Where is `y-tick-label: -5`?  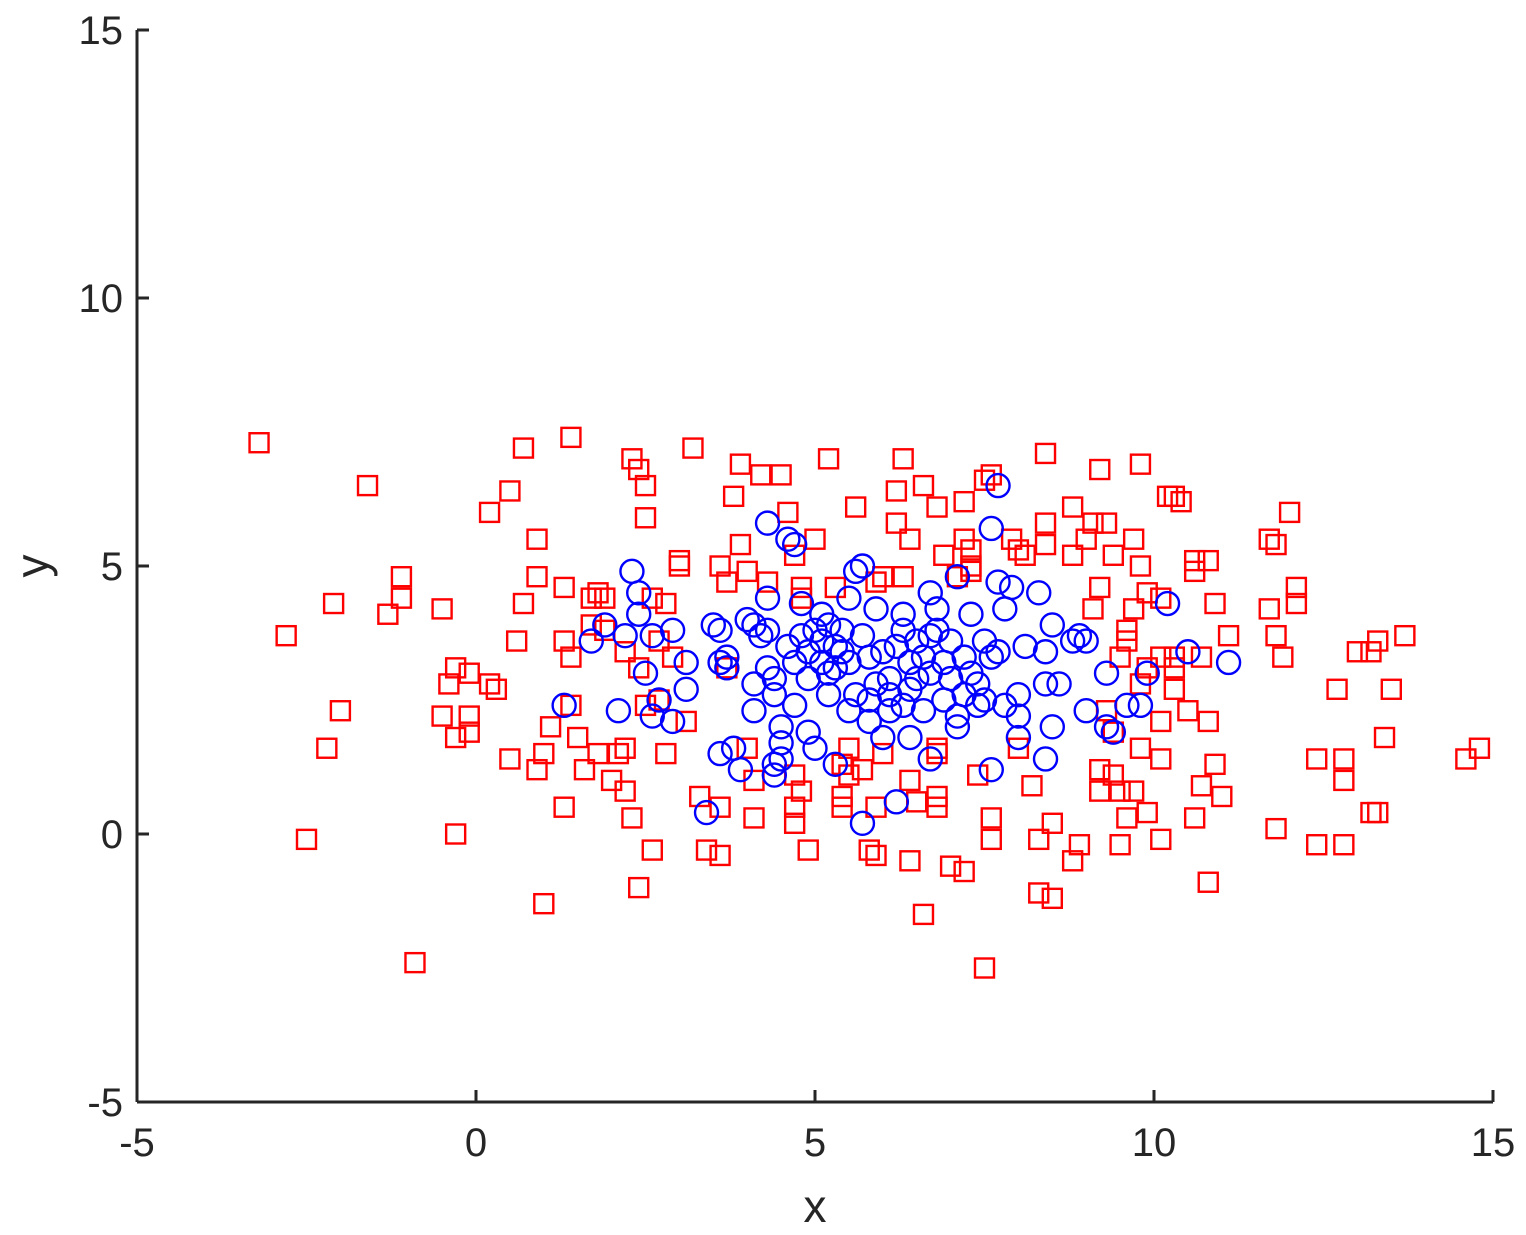
y-tick-label: -5 is located at coordinates (105, 1103).